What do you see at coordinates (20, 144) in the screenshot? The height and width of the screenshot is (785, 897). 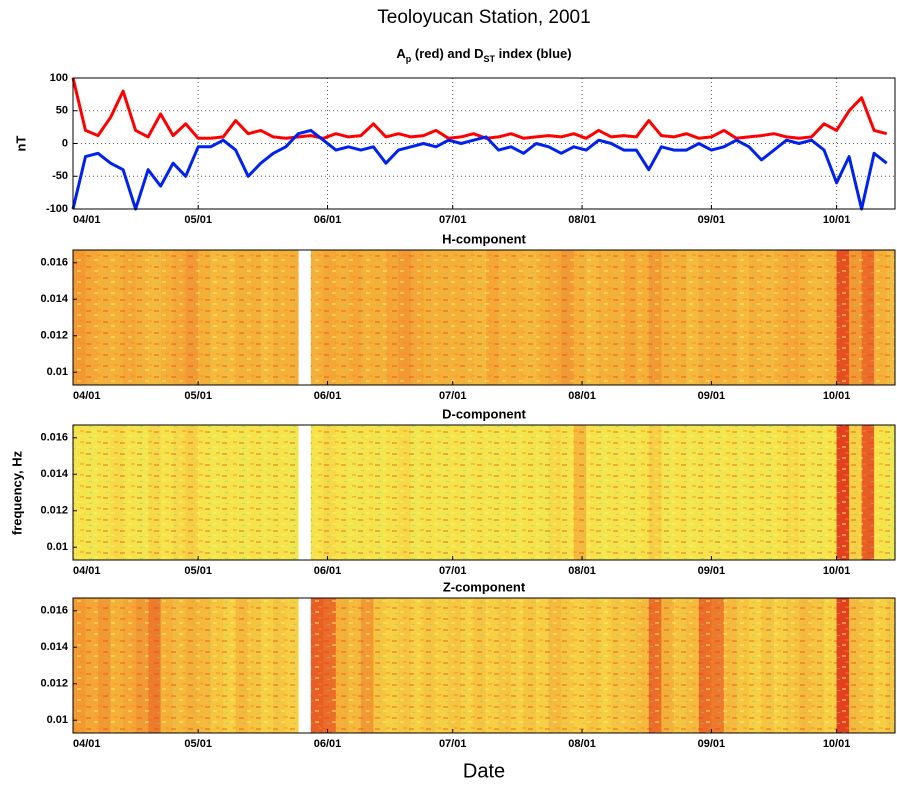 I see `y-axis-label: nT` at bounding box center [20, 144].